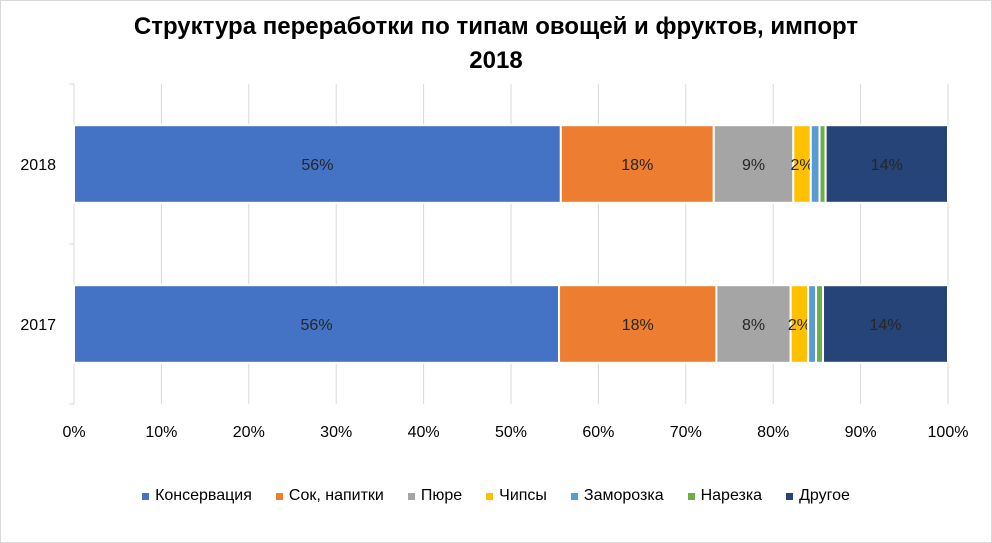 The image size is (992, 543). Describe the element at coordinates (441, 495) in the screenshot. I see `legend-label: Пюре` at that location.